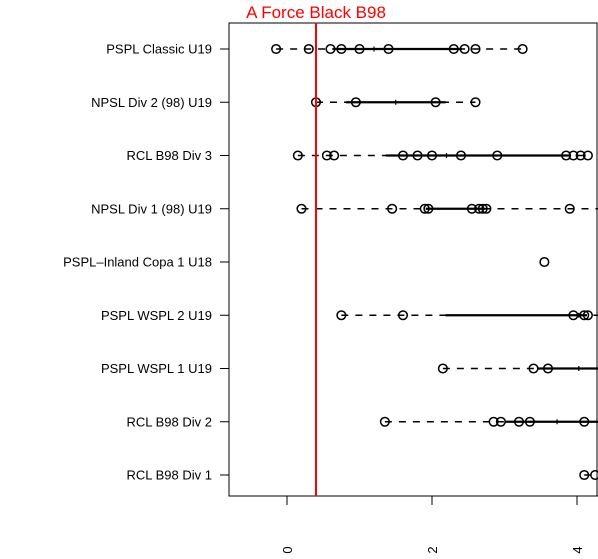  I want to click on y-tick-label: PSPL–Inland Copa 1 U18, so click(137, 262).